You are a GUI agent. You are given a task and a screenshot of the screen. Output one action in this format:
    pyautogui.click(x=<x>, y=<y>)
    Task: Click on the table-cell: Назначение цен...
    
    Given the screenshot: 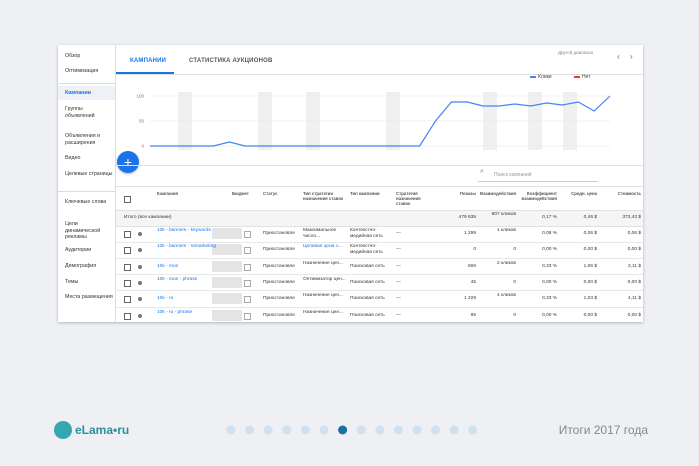 What is the action you would take?
    pyautogui.click(x=323, y=296)
    